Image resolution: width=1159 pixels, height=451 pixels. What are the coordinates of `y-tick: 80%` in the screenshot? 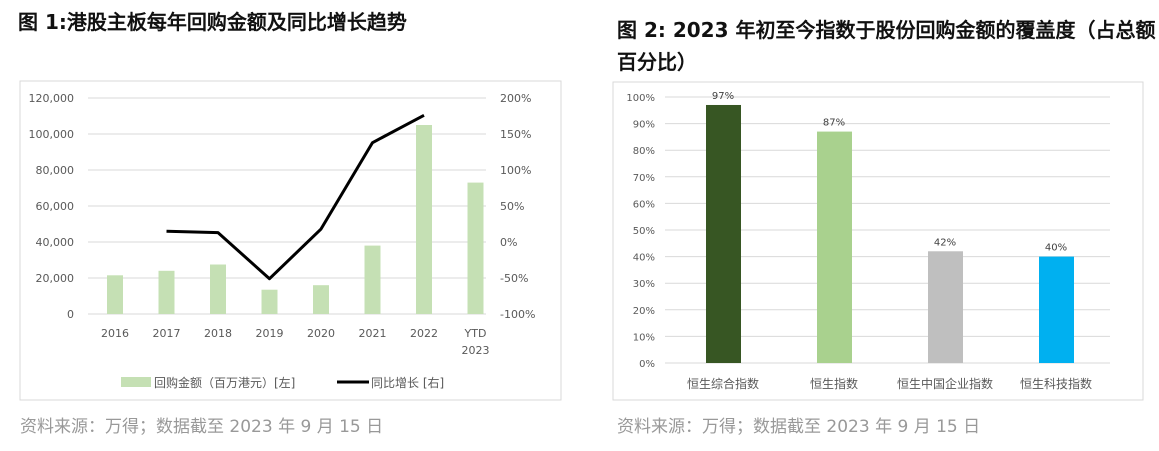 It's located at (644, 151).